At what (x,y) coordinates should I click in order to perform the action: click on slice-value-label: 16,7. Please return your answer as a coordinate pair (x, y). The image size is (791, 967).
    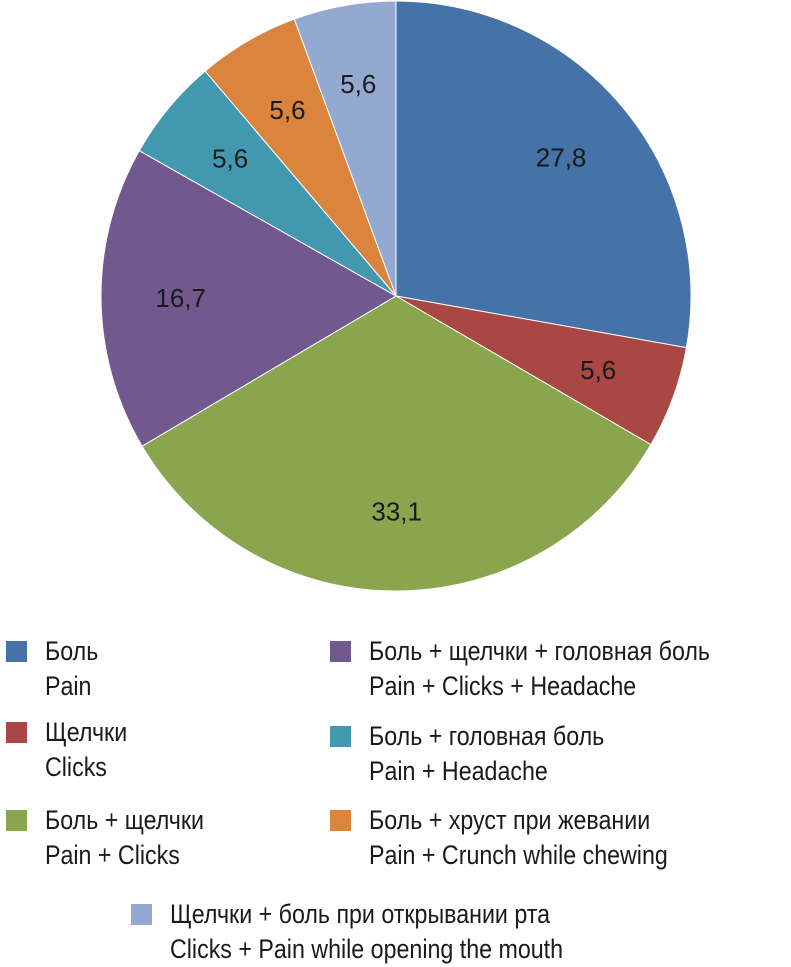
    Looking at the image, I should click on (180, 298).